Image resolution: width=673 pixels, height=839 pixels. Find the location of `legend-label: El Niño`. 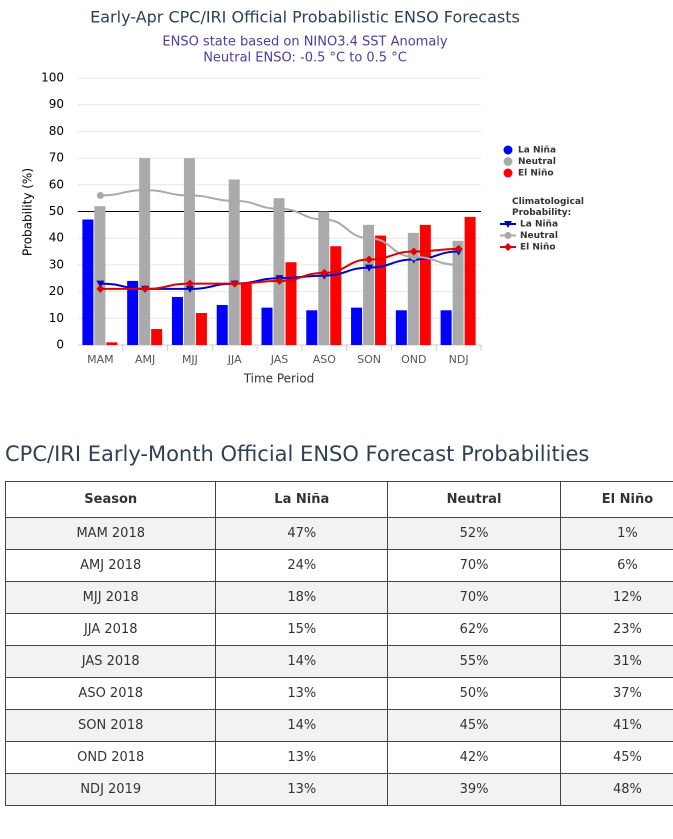

legend-label: El Niño is located at coordinates (538, 248).